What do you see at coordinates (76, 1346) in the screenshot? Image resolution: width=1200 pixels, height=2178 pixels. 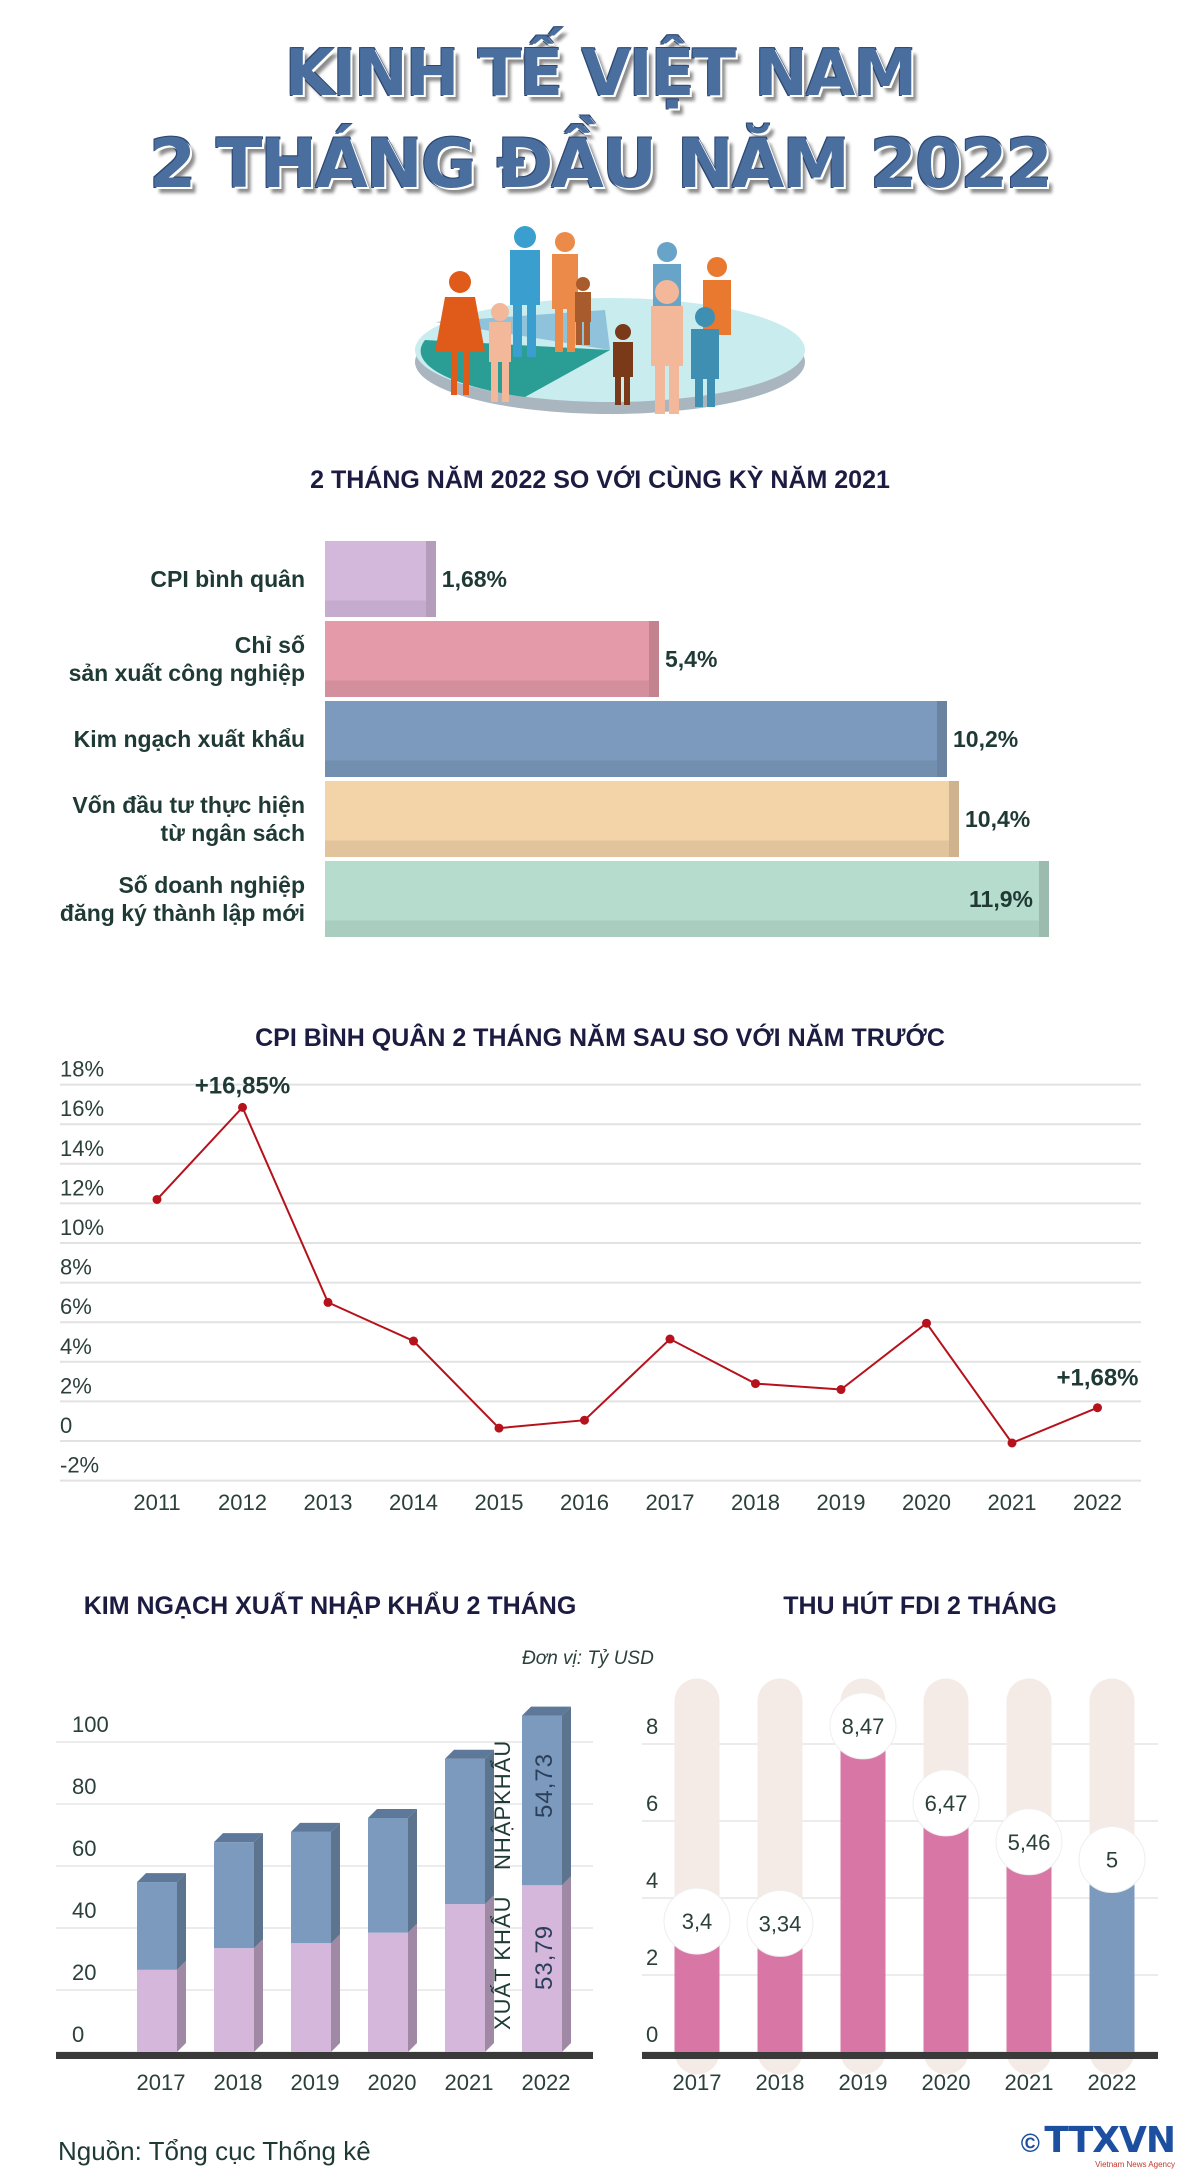 I see `y-tick-label: 4%` at bounding box center [76, 1346].